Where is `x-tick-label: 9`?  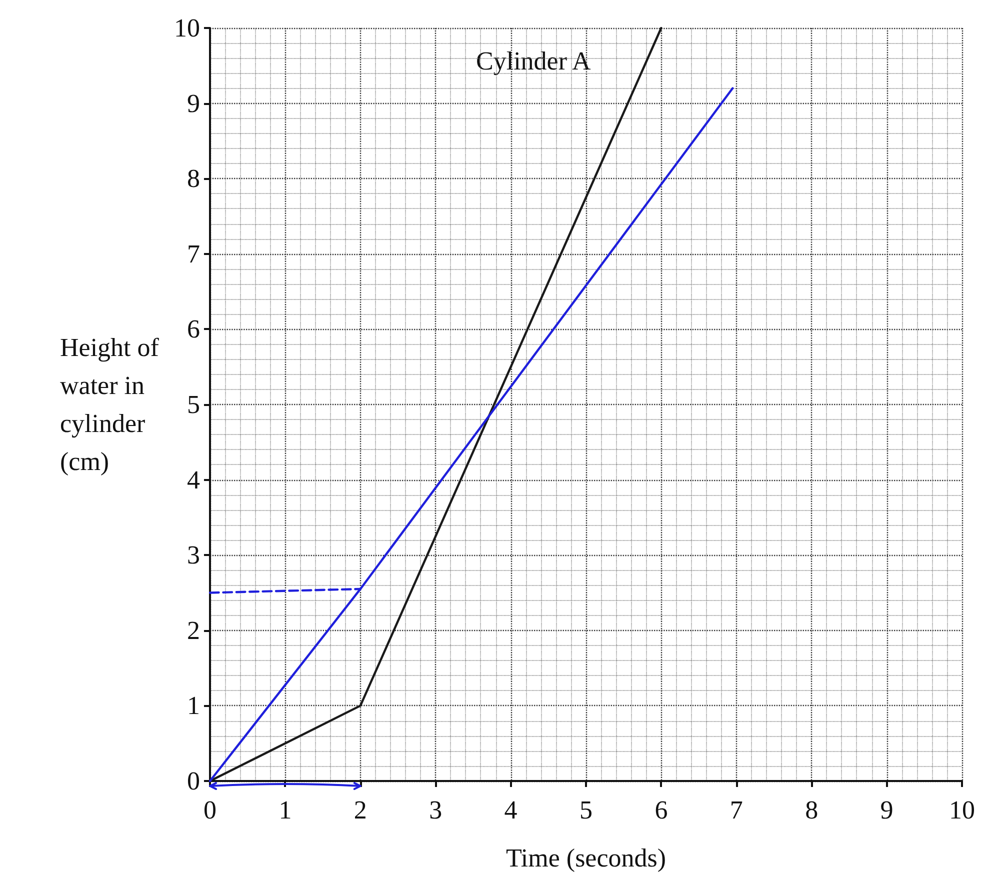 x-tick-label: 9 is located at coordinates (887, 810).